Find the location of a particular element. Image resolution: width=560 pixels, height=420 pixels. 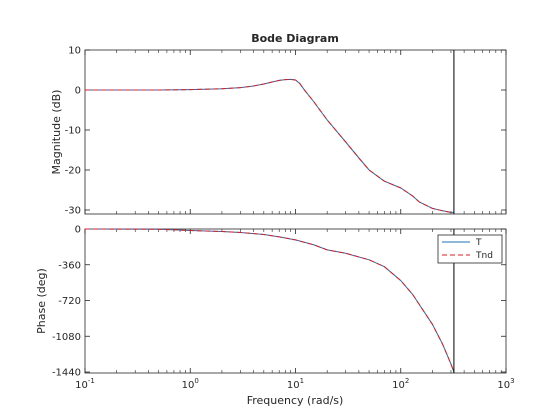

phase-y-tick-label: -360 is located at coordinates (69, 265).